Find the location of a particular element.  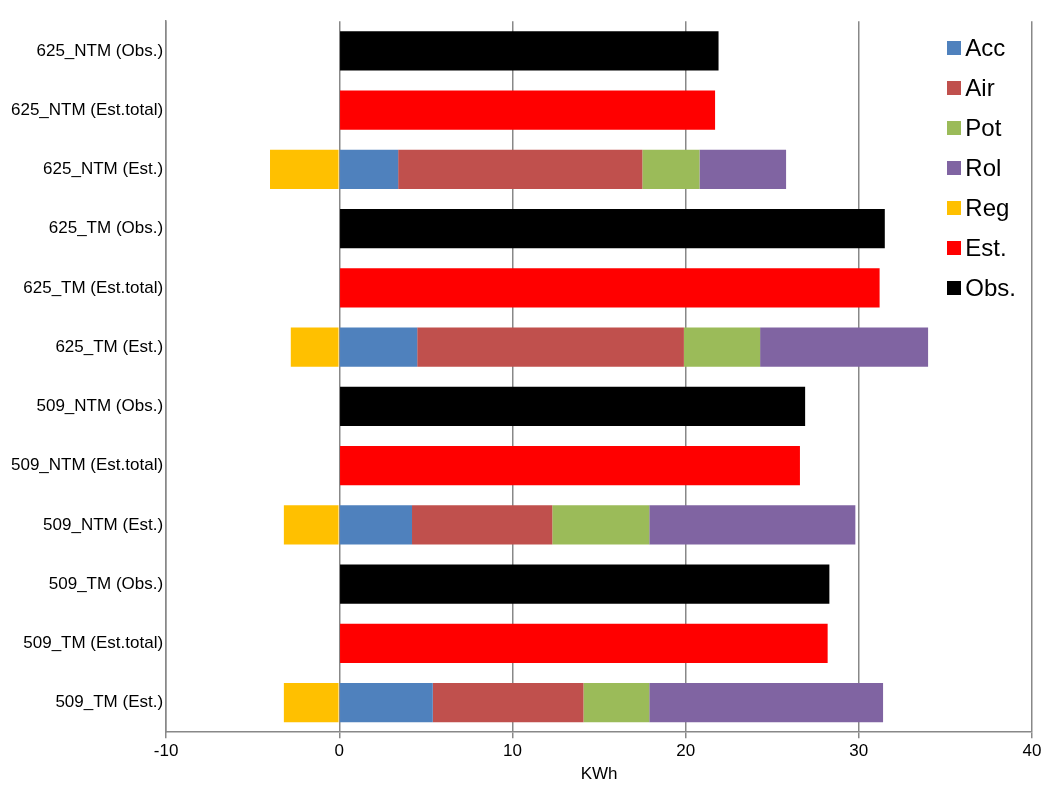

x-tick-label: 10 is located at coordinates (512, 751).